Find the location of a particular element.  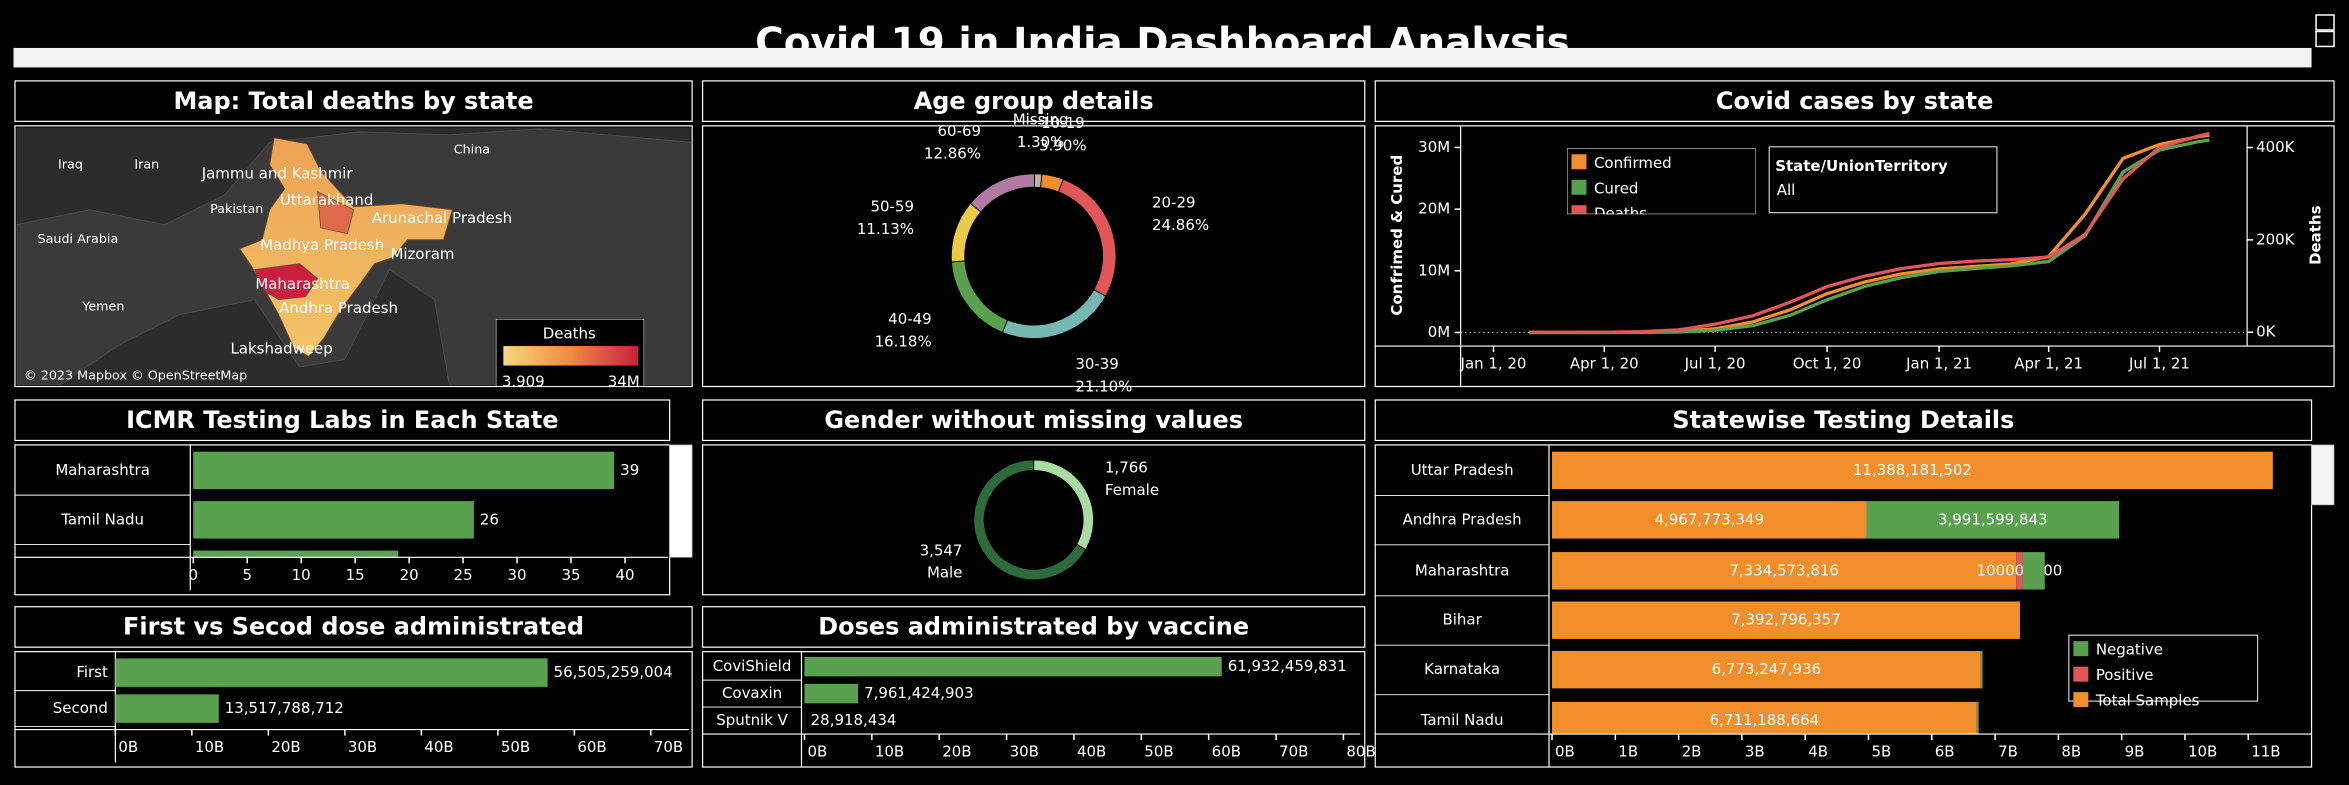

category-label: Uttar Pradesh is located at coordinates (1462, 470).